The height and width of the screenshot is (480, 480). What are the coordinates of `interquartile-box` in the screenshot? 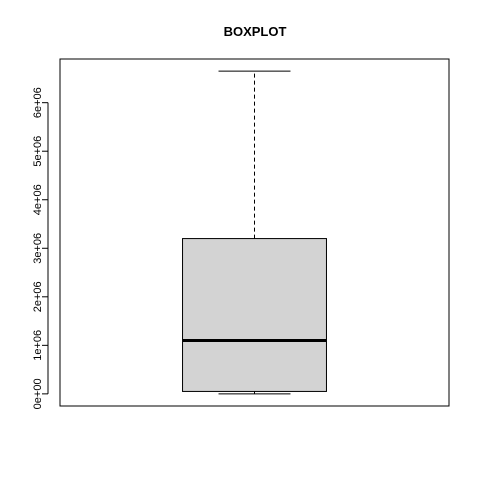 It's located at (254, 315).